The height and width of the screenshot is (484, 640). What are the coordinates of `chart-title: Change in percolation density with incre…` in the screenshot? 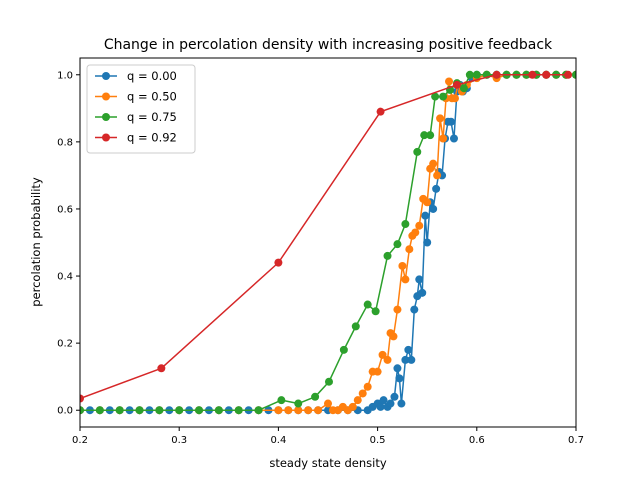 It's located at (328, 45).